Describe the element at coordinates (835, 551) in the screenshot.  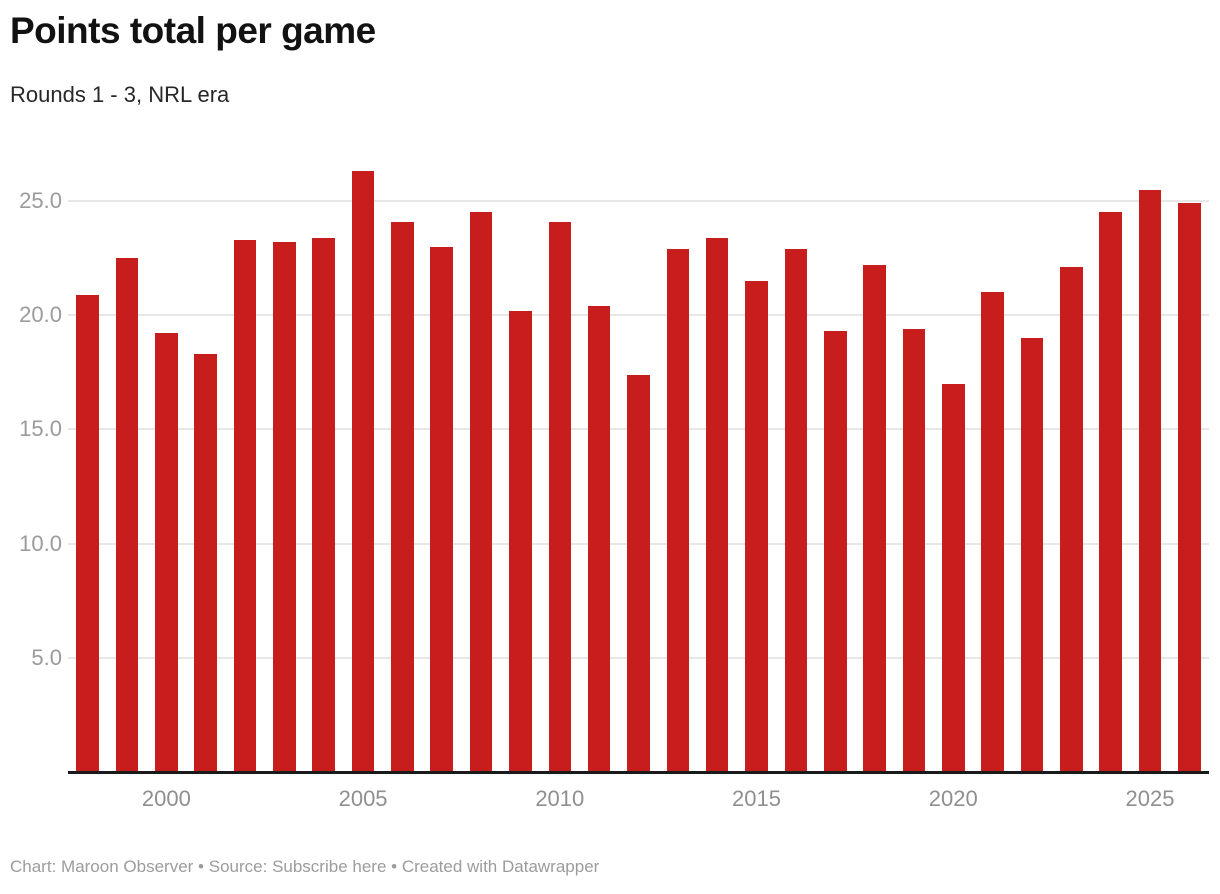
I see `bar-2017` at that location.